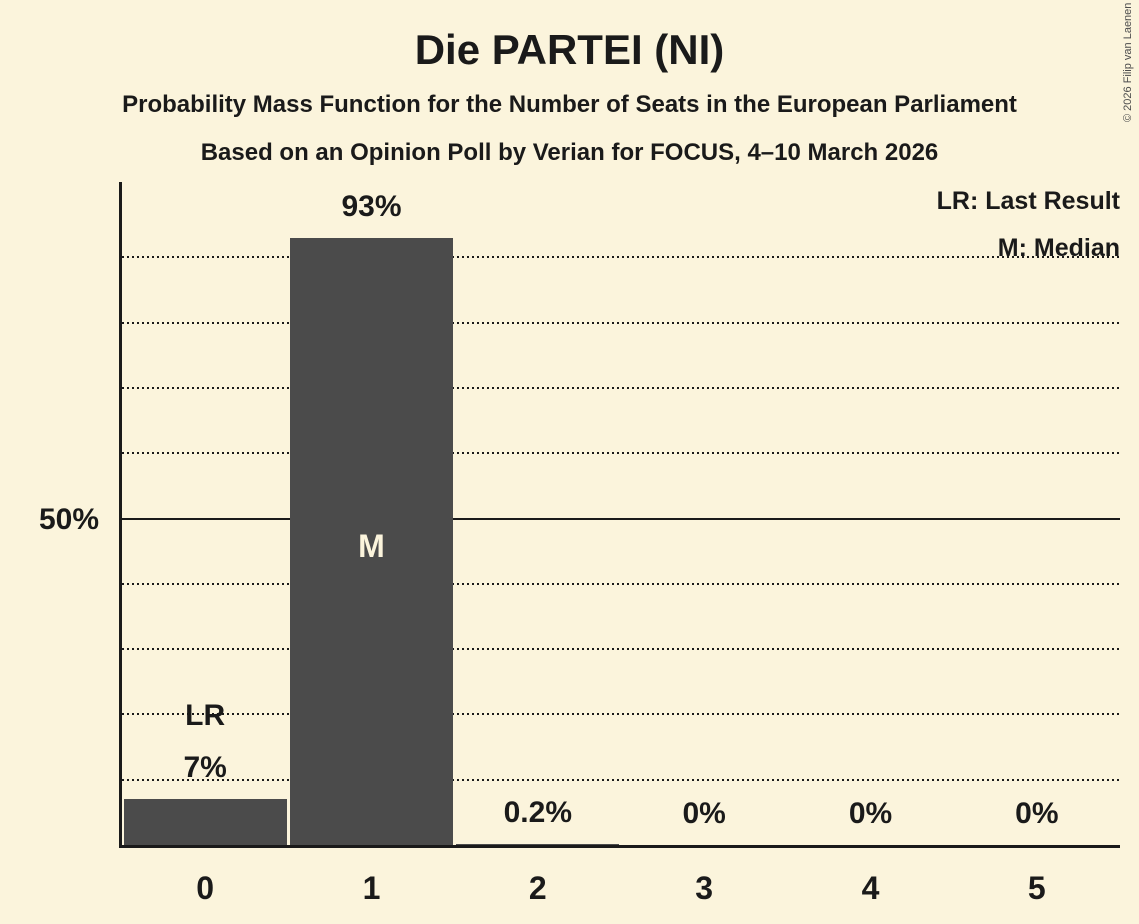 Image resolution: width=1139 pixels, height=924 pixels. I want to click on gridline-90-percent, so click(621, 257).